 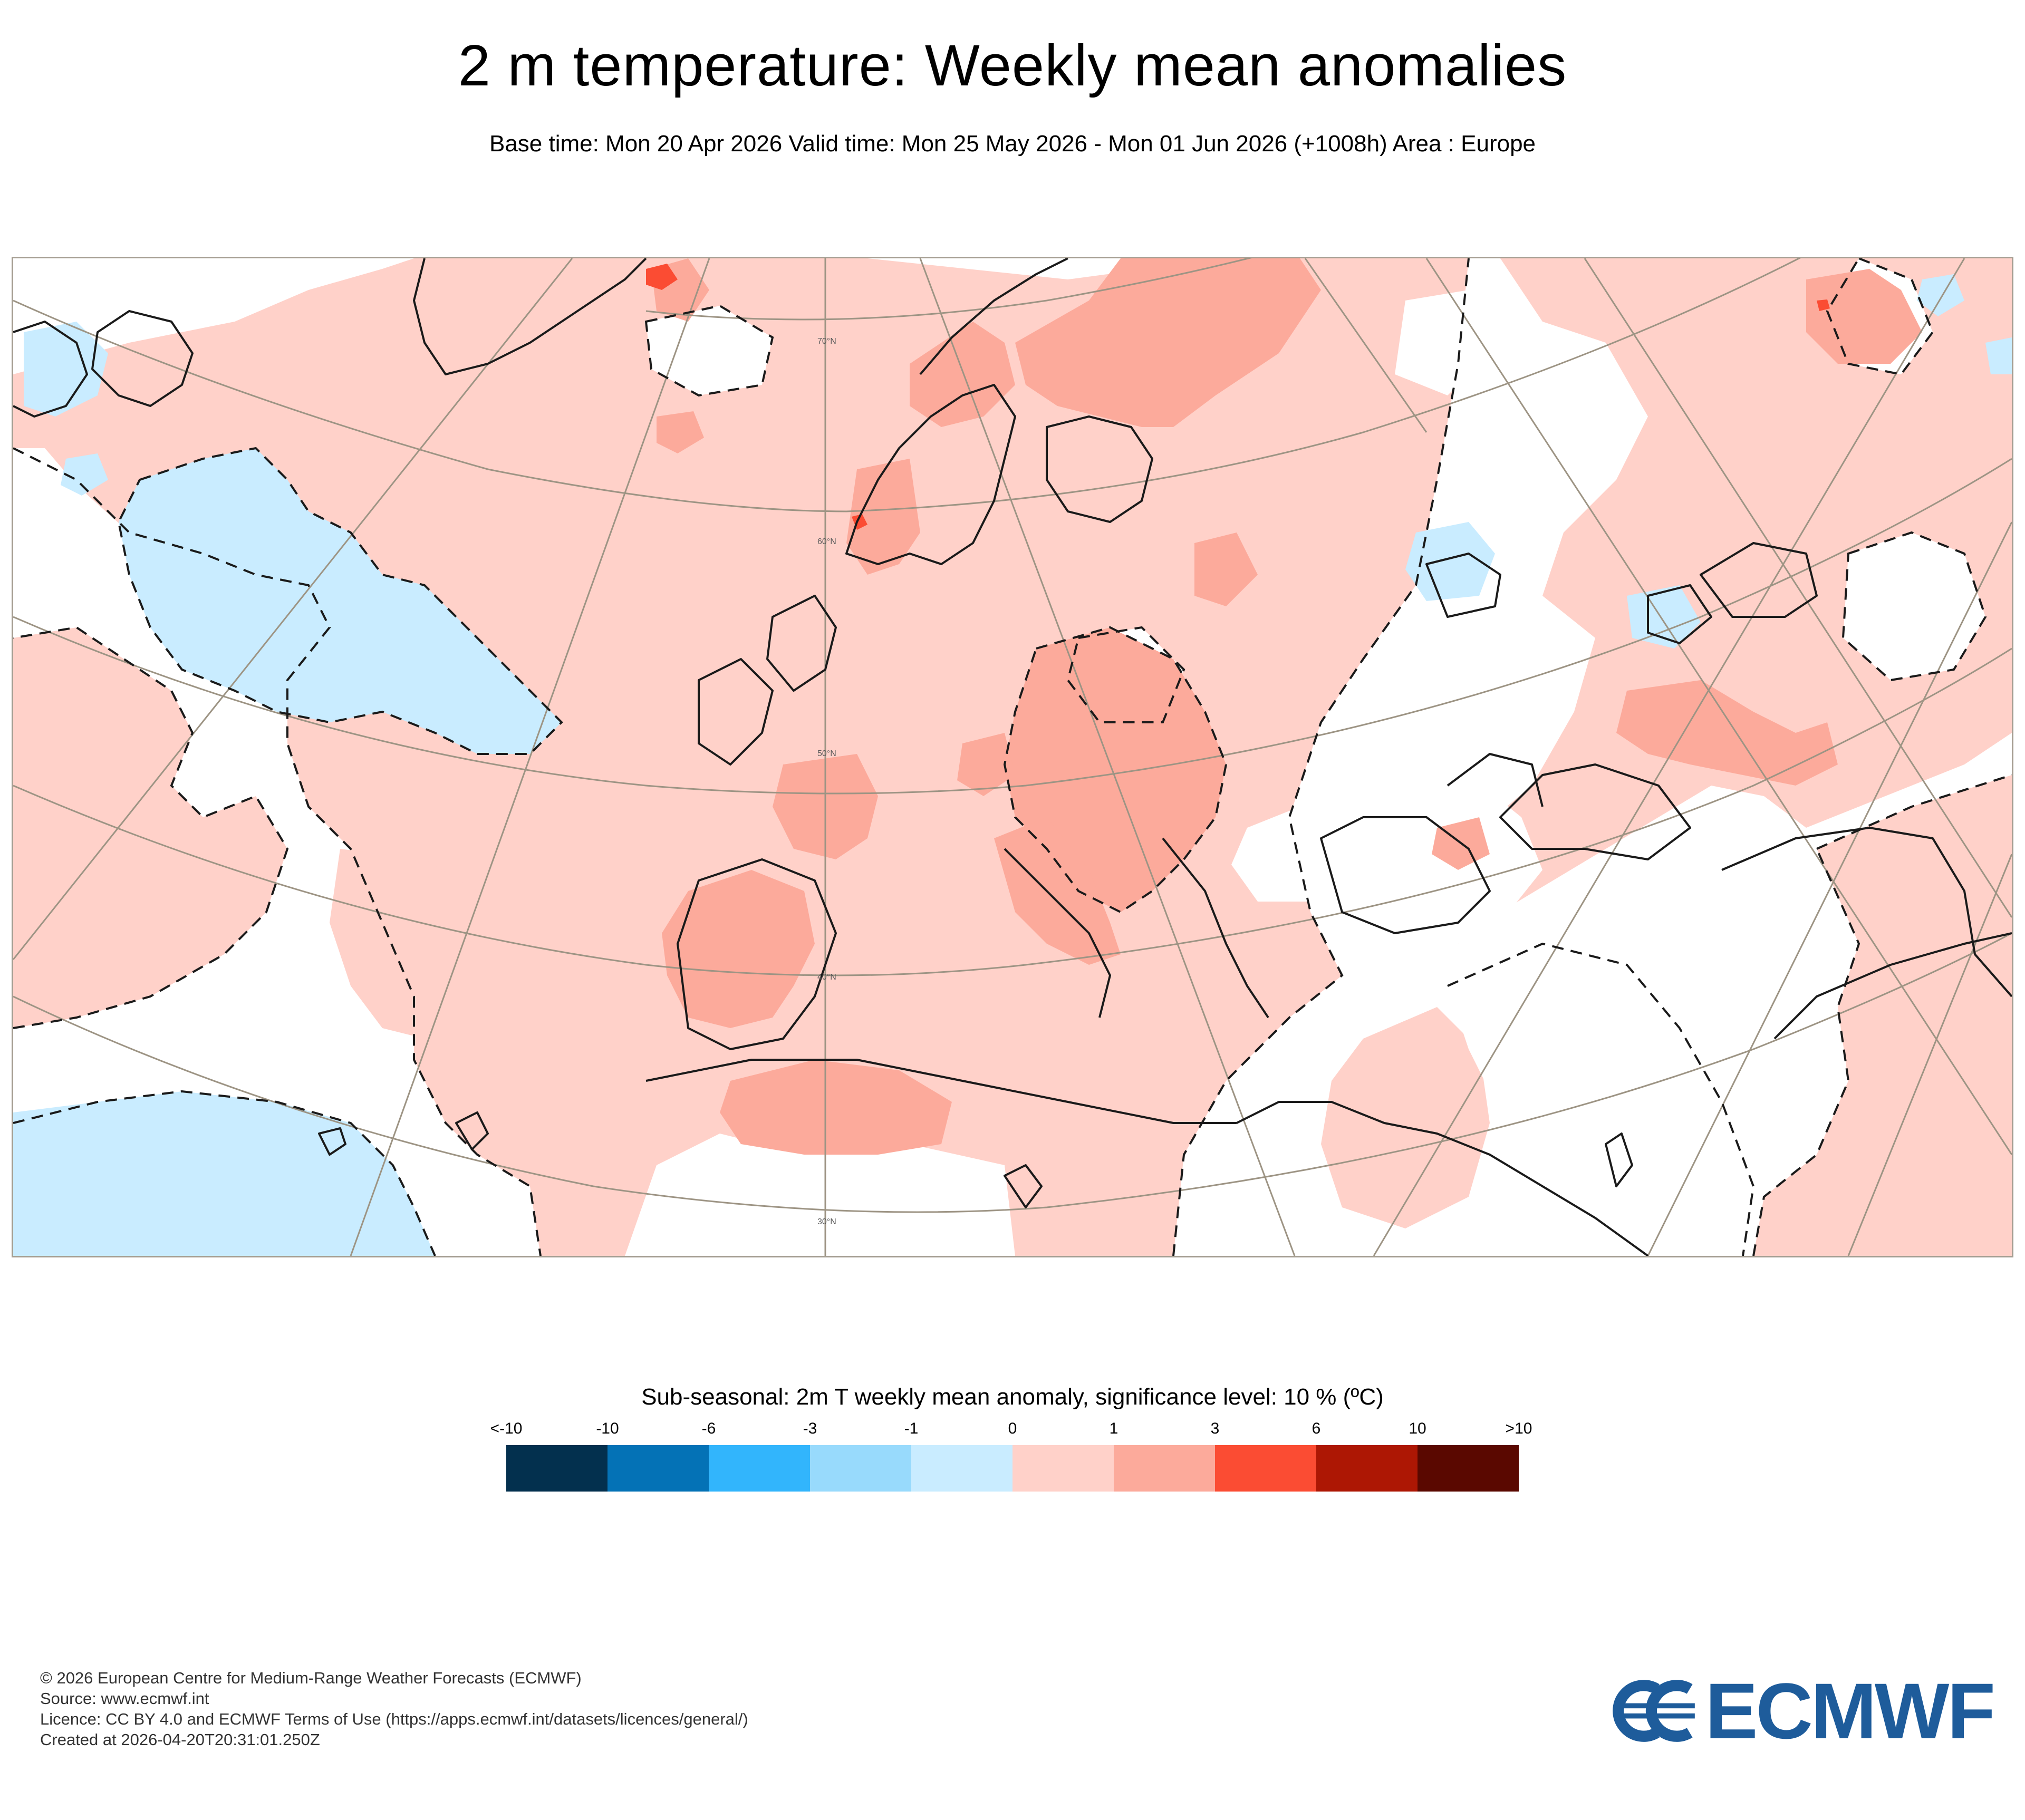 I want to click on legend-tick: 10, so click(x=1417, y=1428).